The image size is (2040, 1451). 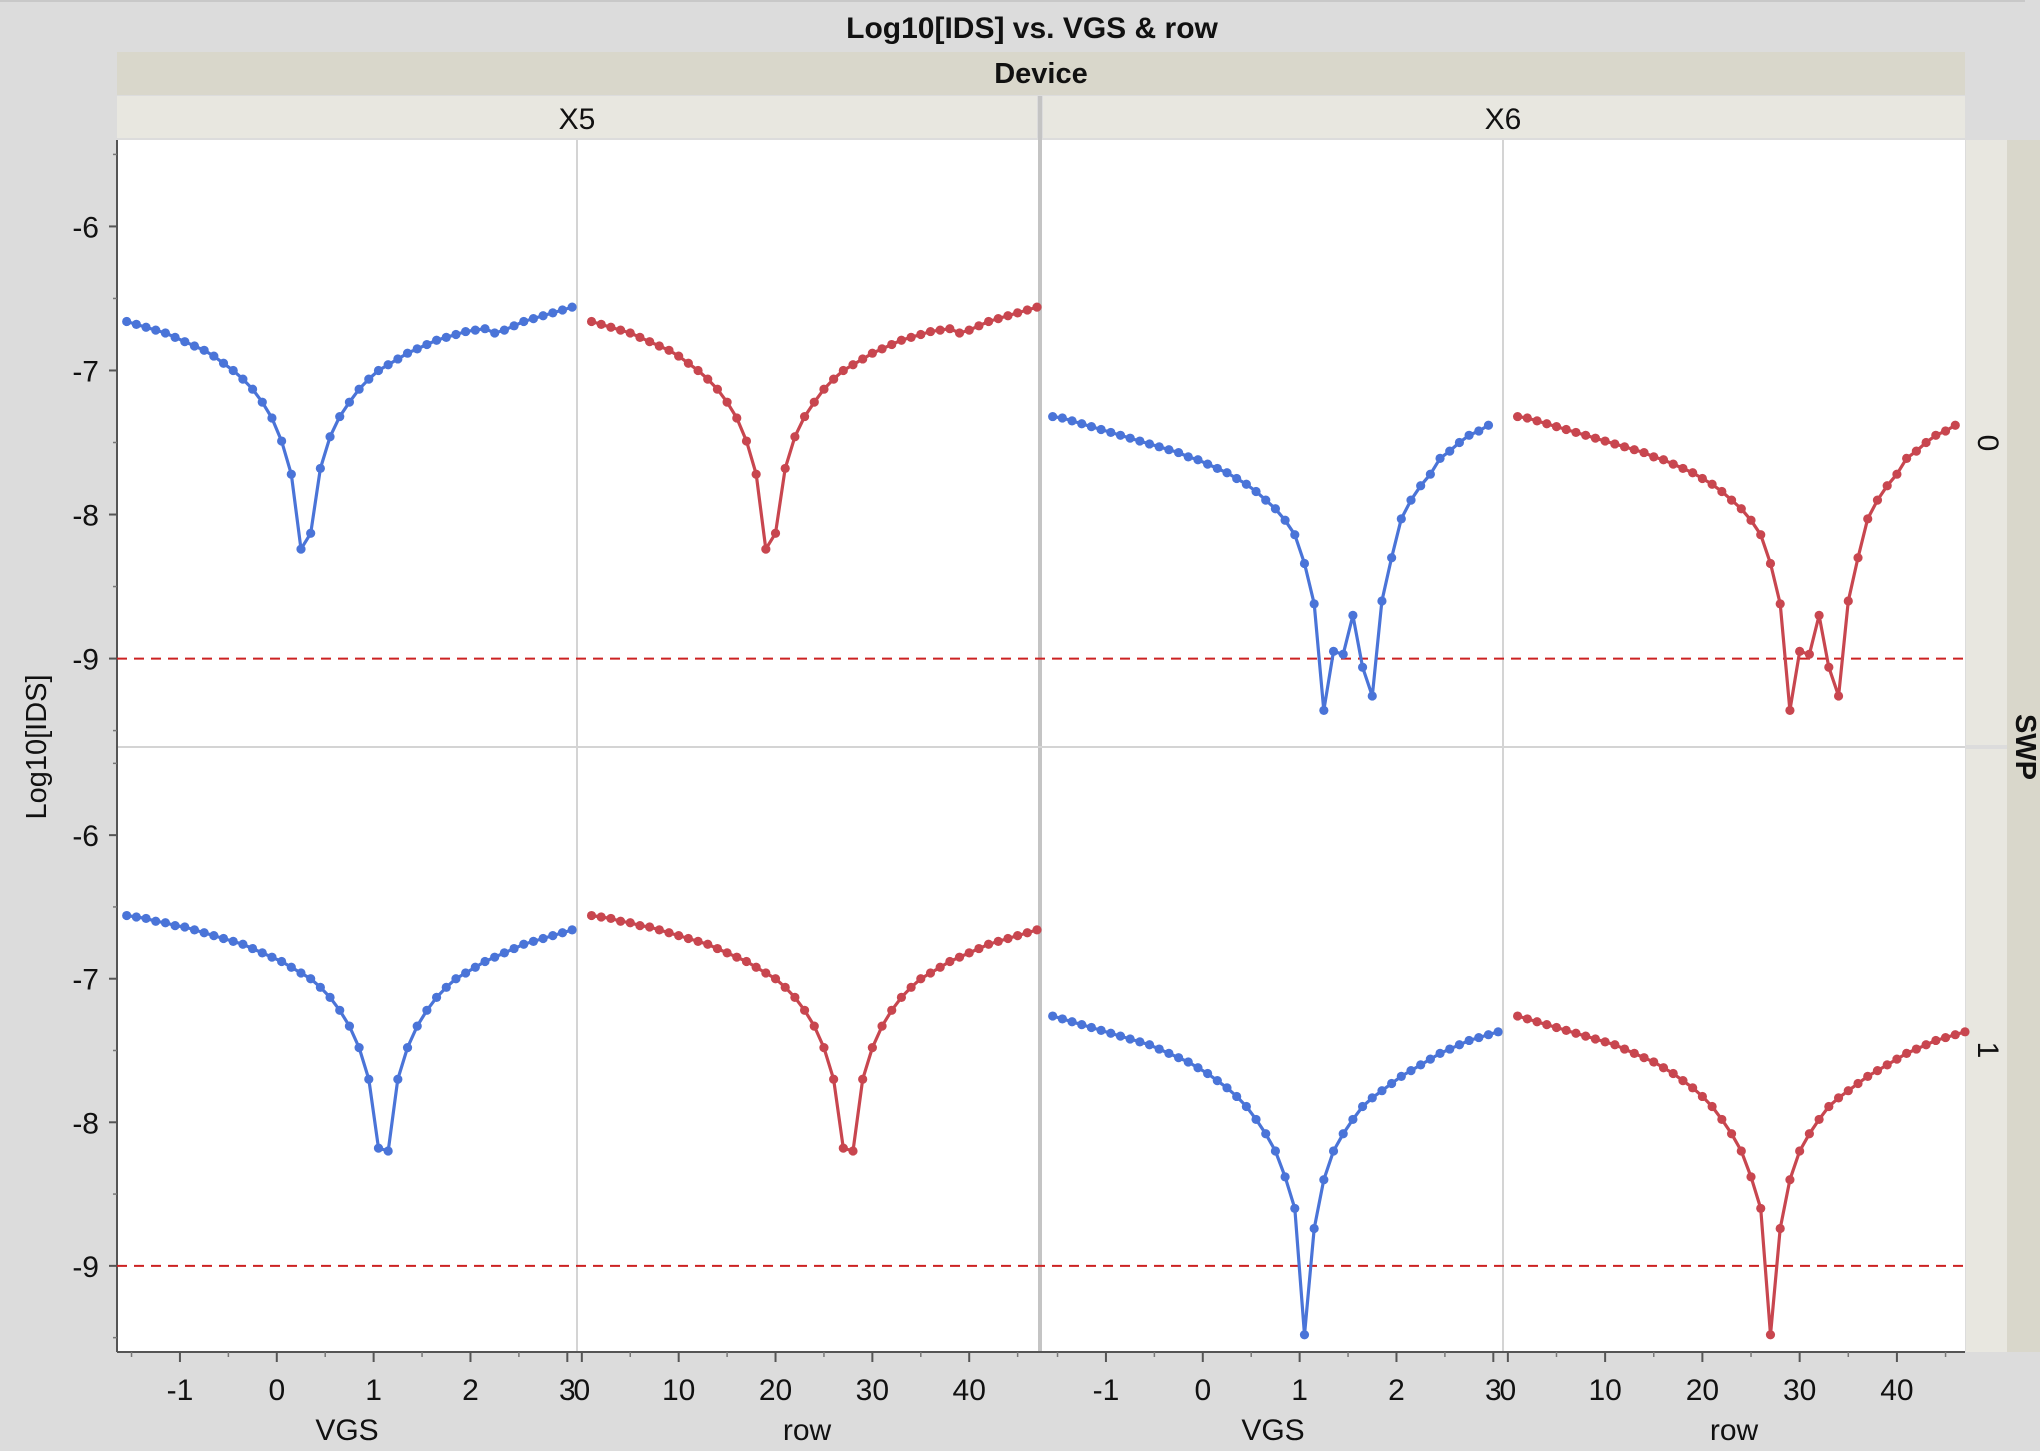 What do you see at coordinates (2024, 747) in the screenshot?
I see `swp-header-label: SWP` at bounding box center [2024, 747].